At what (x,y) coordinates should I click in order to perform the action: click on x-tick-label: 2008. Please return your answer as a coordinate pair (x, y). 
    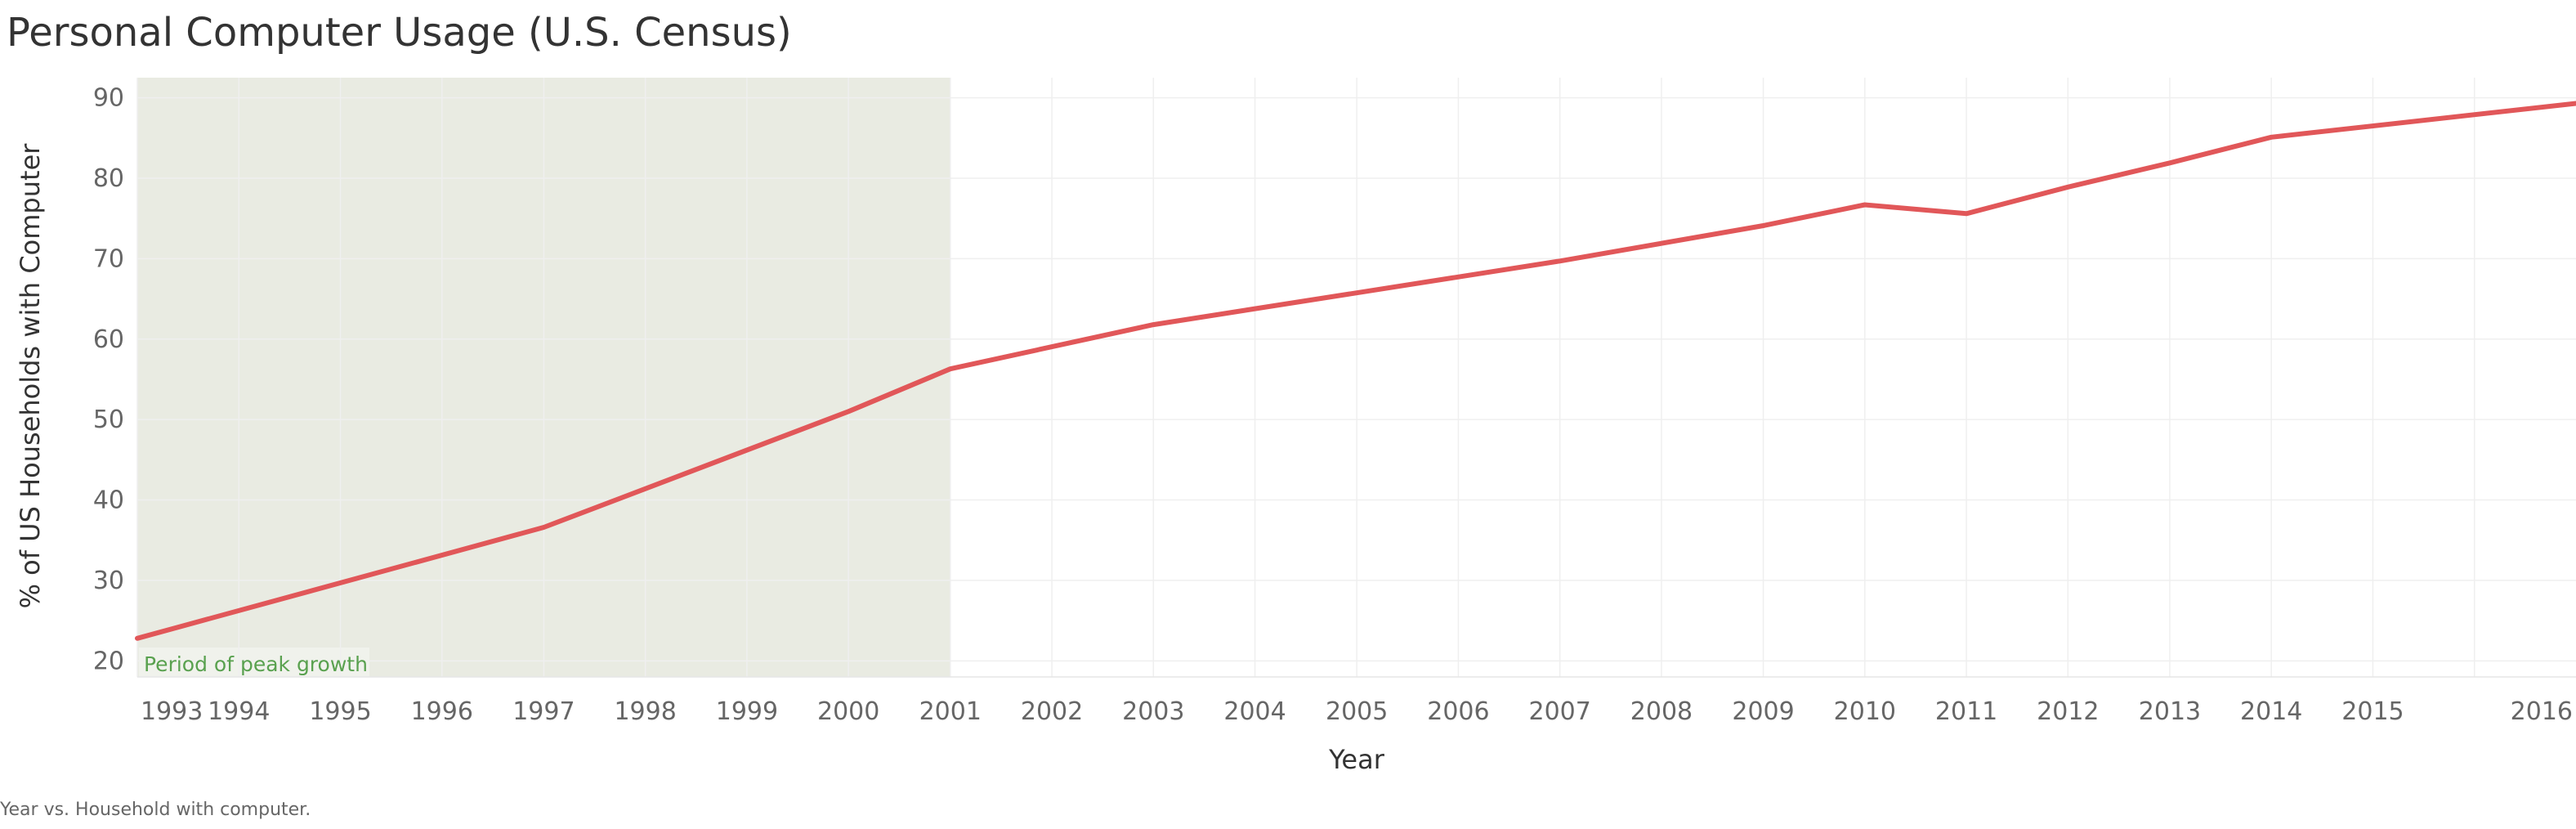
    Looking at the image, I should click on (1661, 711).